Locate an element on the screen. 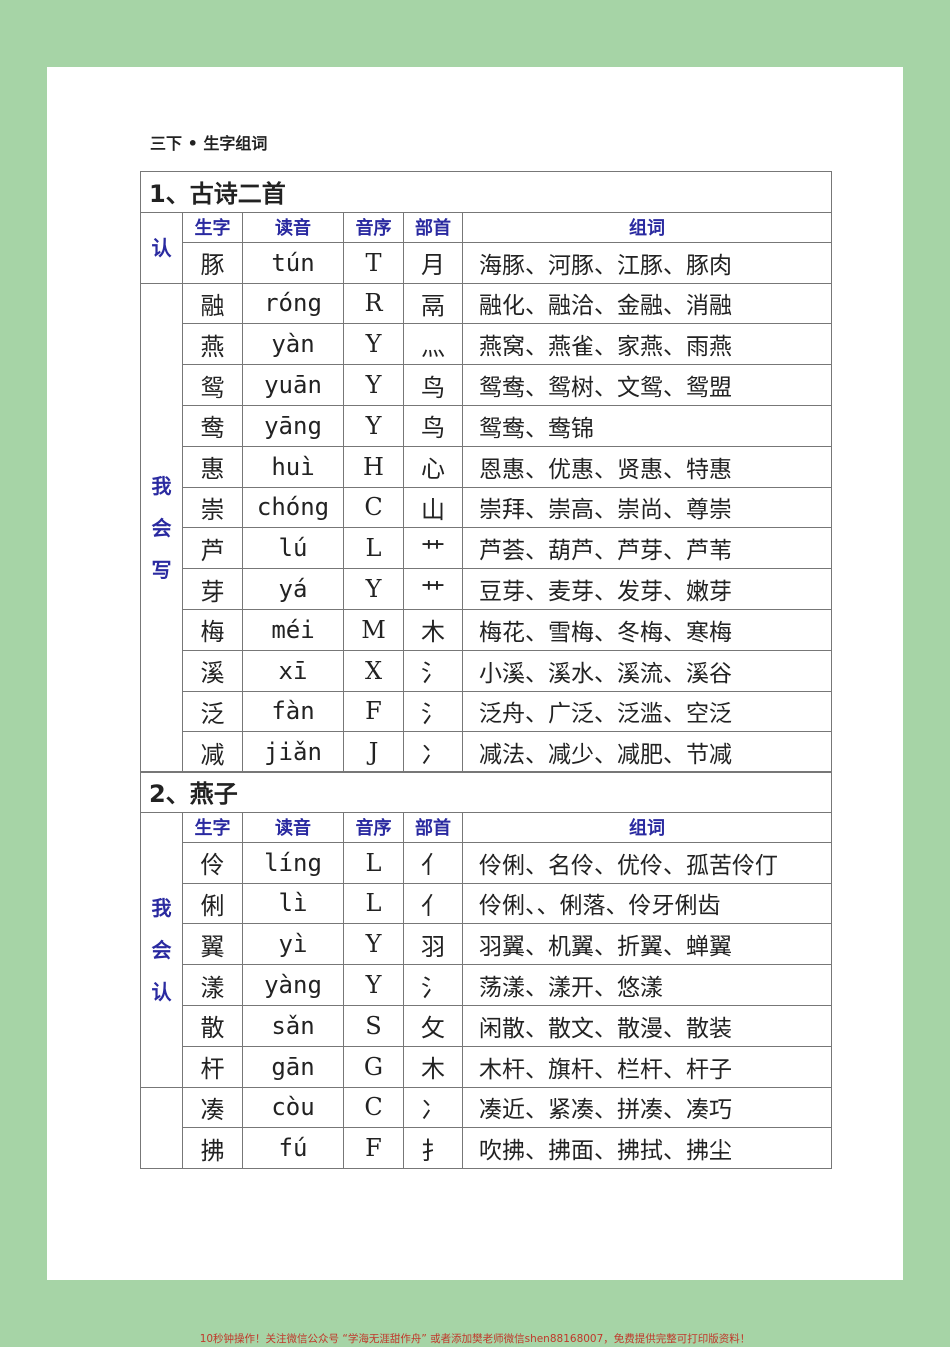  words-cell: 伶俐、名伶、优伶、孤苦伶仃 is located at coordinates (647, 862).